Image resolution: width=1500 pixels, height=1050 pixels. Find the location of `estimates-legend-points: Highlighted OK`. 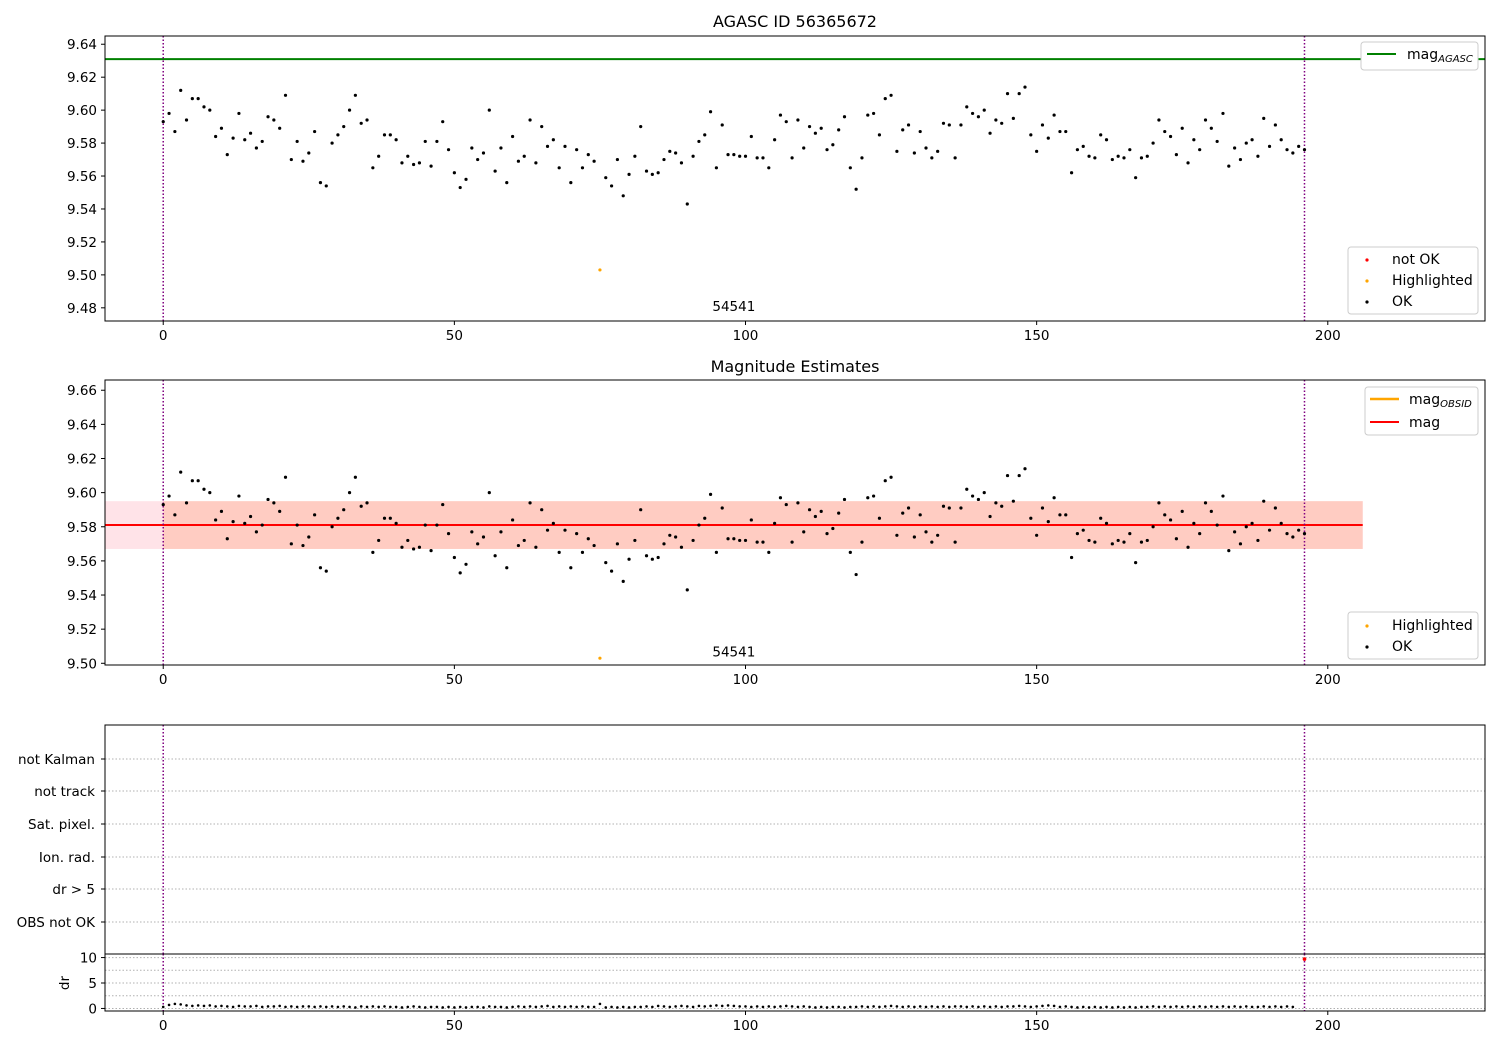

estimates-legend-points: Highlighted OK is located at coordinates (1413, 635).